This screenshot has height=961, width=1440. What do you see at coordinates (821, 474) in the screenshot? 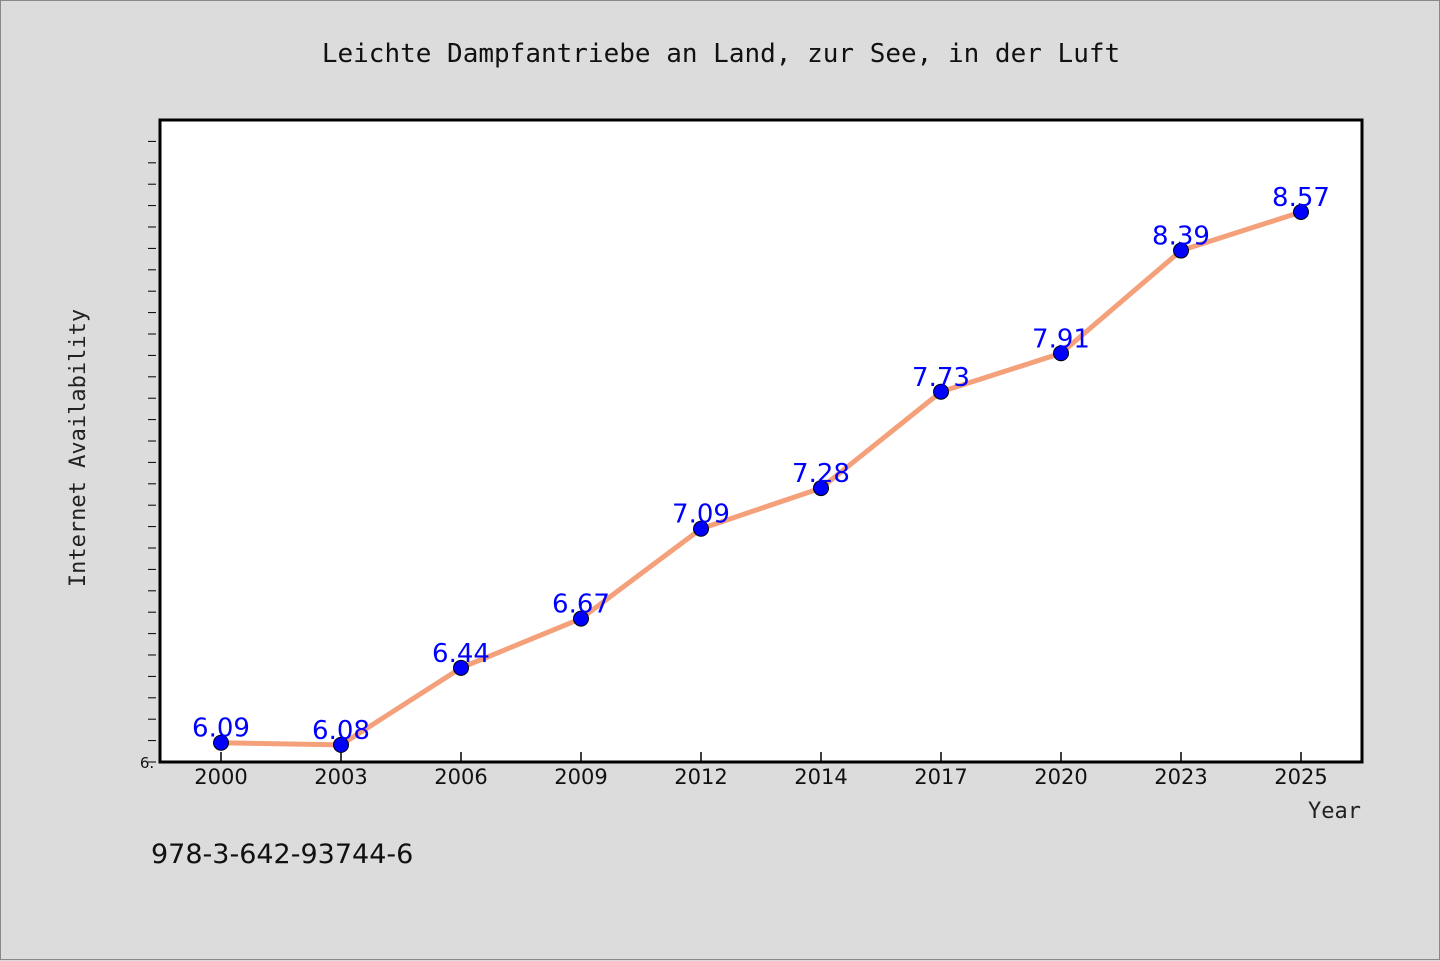
I see `data-label: 7.28` at bounding box center [821, 474].